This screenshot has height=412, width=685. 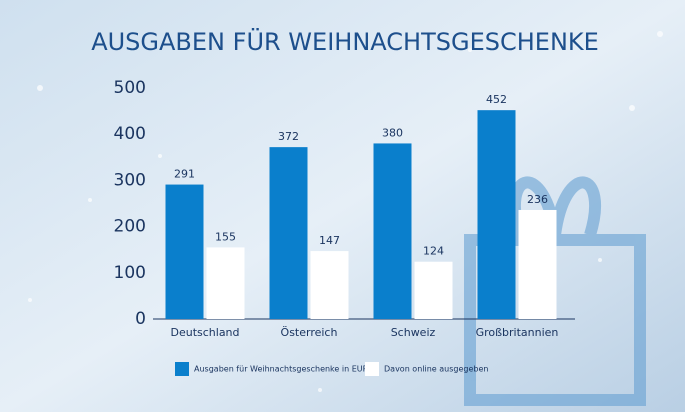 What do you see at coordinates (130, 227) in the screenshot?
I see `y-tick-label: 200` at bounding box center [130, 227].